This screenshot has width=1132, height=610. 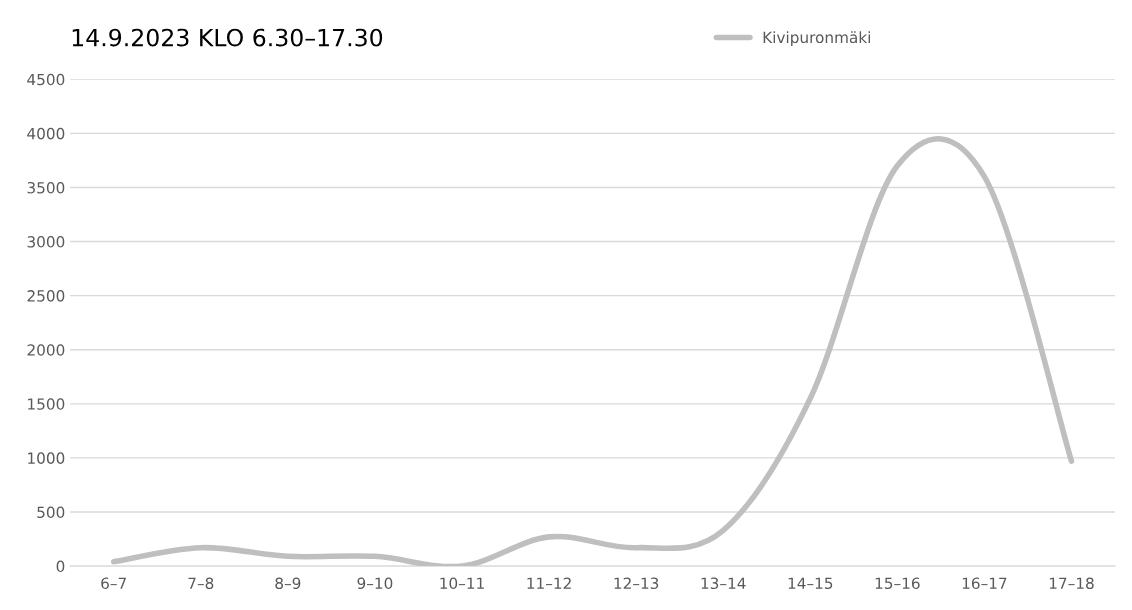 I want to click on y-tick-label: 2500, so click(x=46, y=296).